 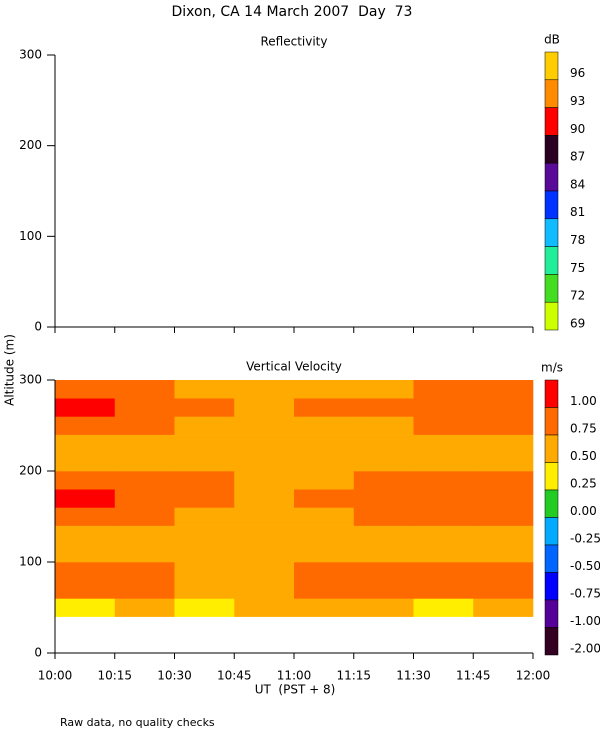 I want to click on colorbar-tick-label: 0.25, so click(x=583, y=483).